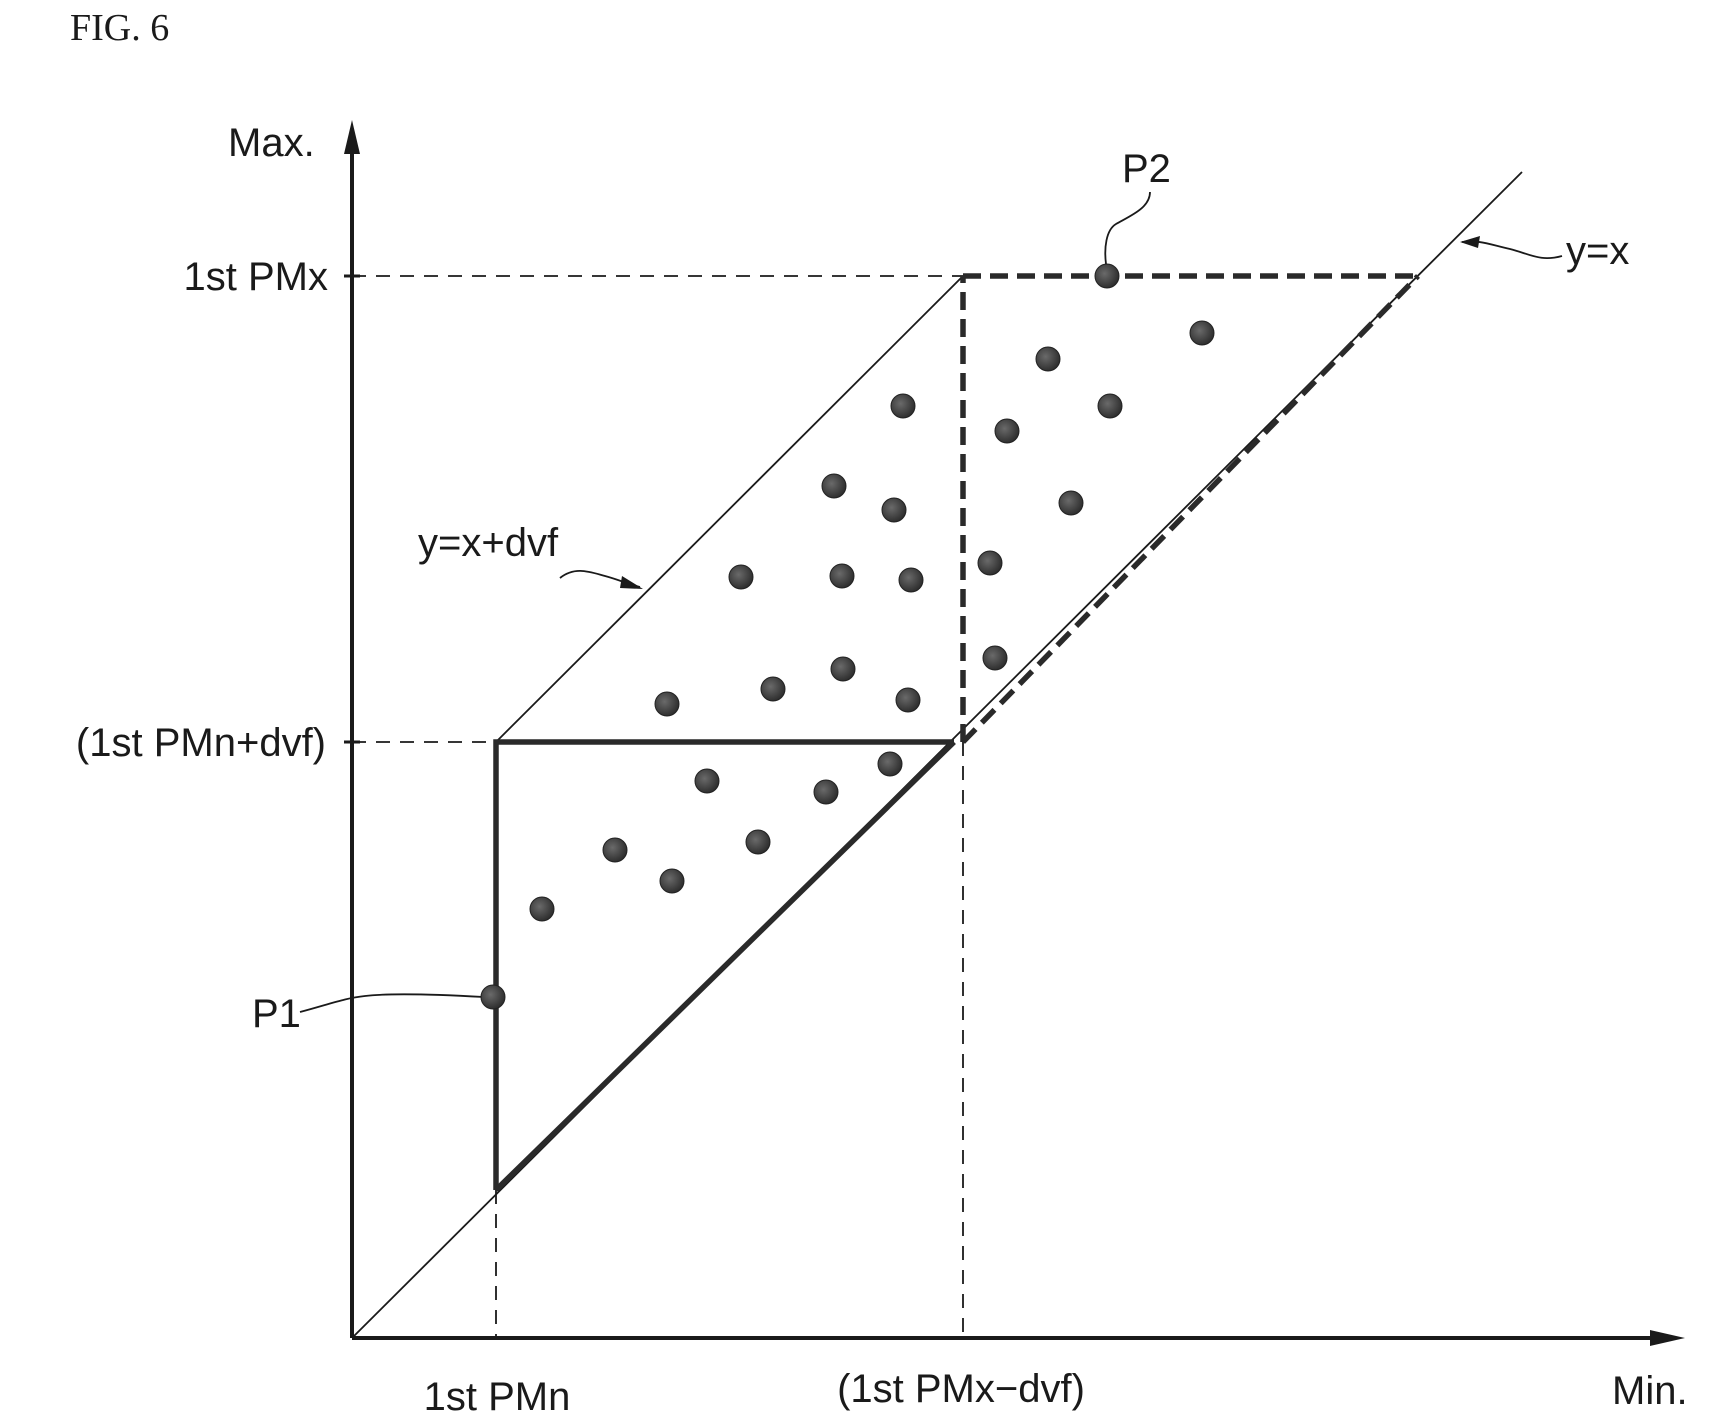 Image resolution: width=1709 pixels, height=1424 pixels. Describe the element at coordinates (493, 997) in the screenshot. I see `data-point-p1` at that location.